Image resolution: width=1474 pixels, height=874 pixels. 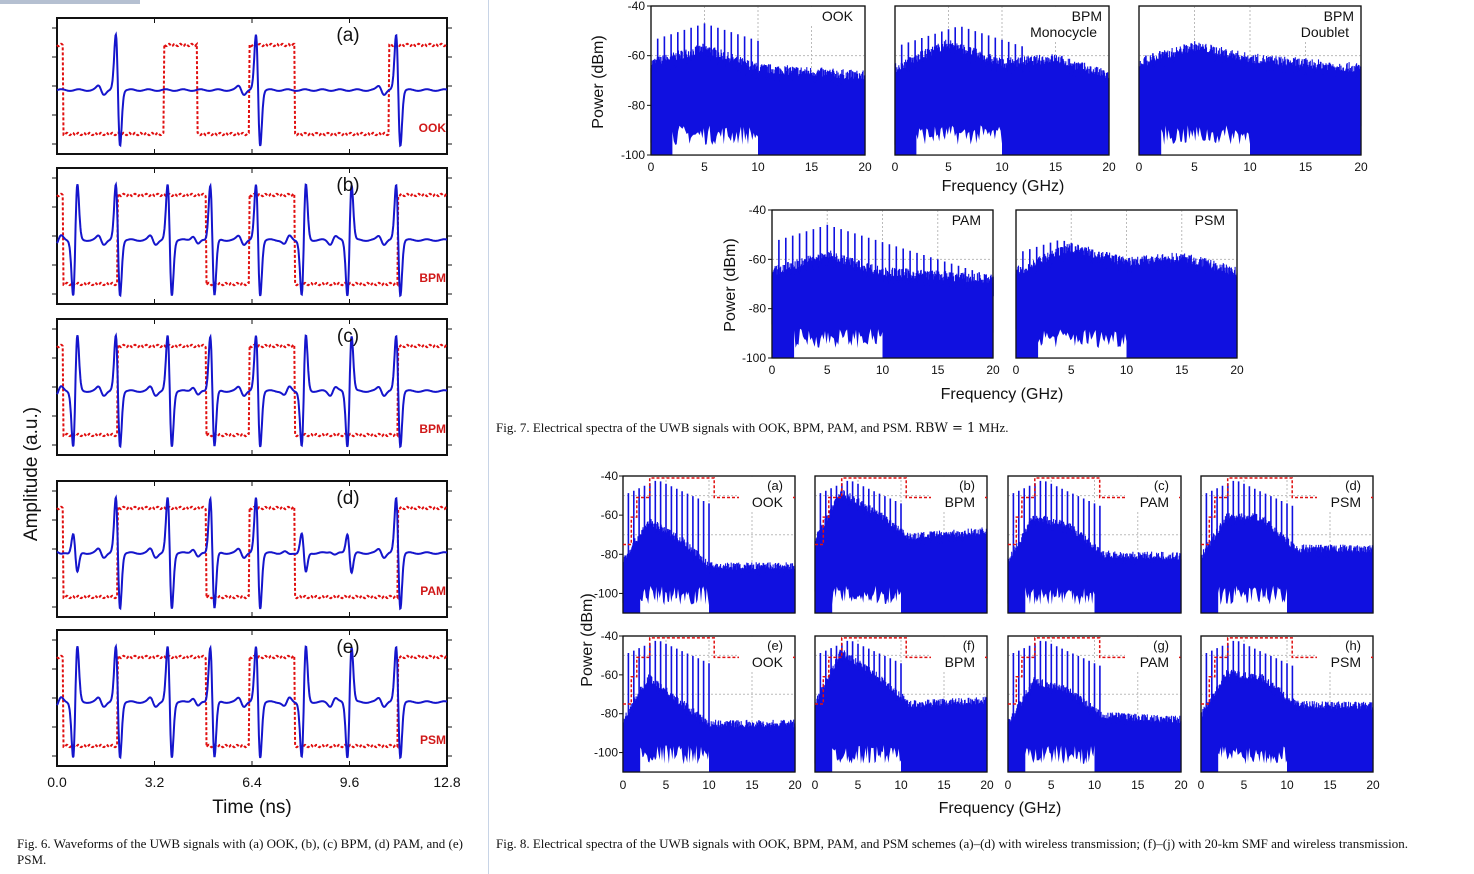 What do you see at coordinates (252, 807) in the screenshot?
I see `fig6-xlabel: Time (ns)` at bounding box center [252, 807].